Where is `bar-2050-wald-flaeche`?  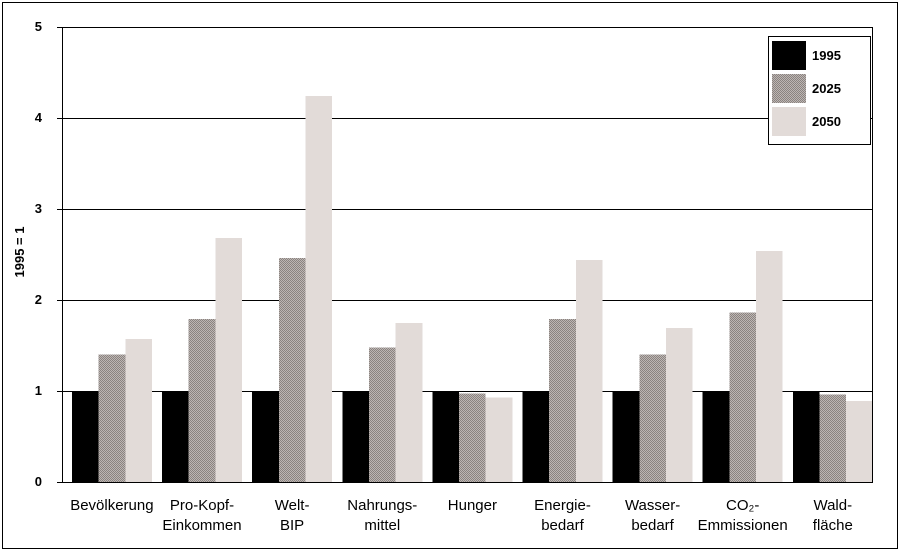
bar-2050-wald-flaeche is located at coordinates (859, 441).